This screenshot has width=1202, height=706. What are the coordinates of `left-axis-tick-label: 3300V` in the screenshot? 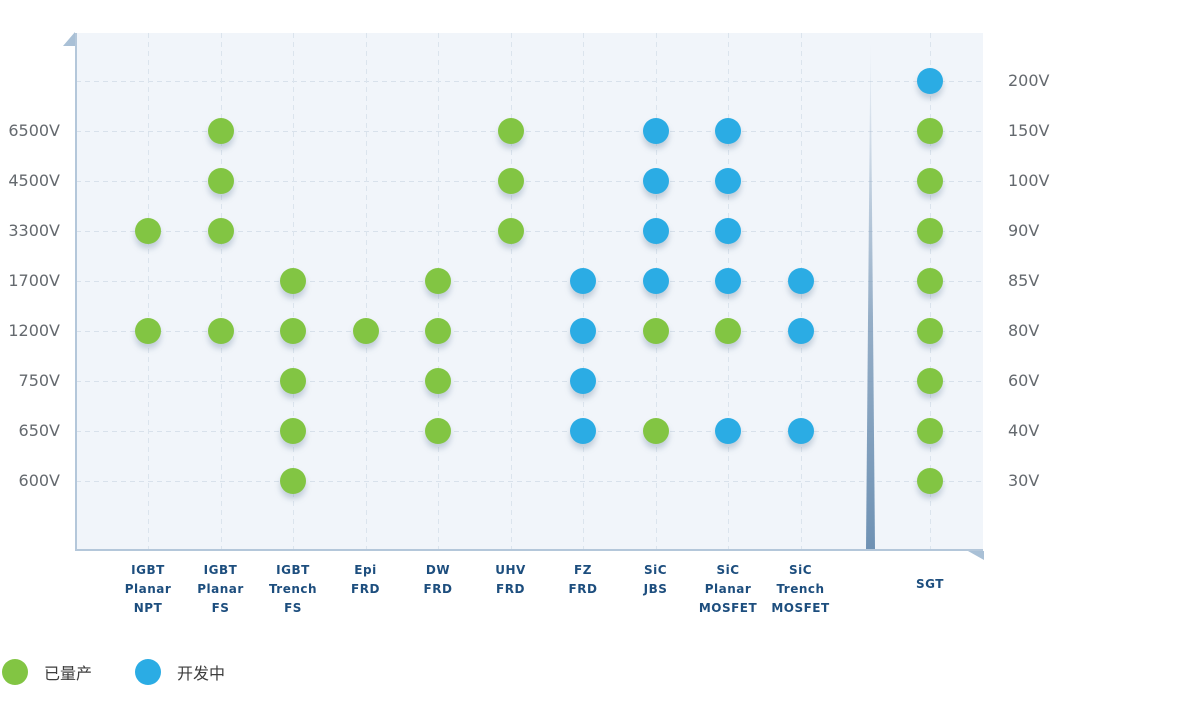 It's located at (34, 230).